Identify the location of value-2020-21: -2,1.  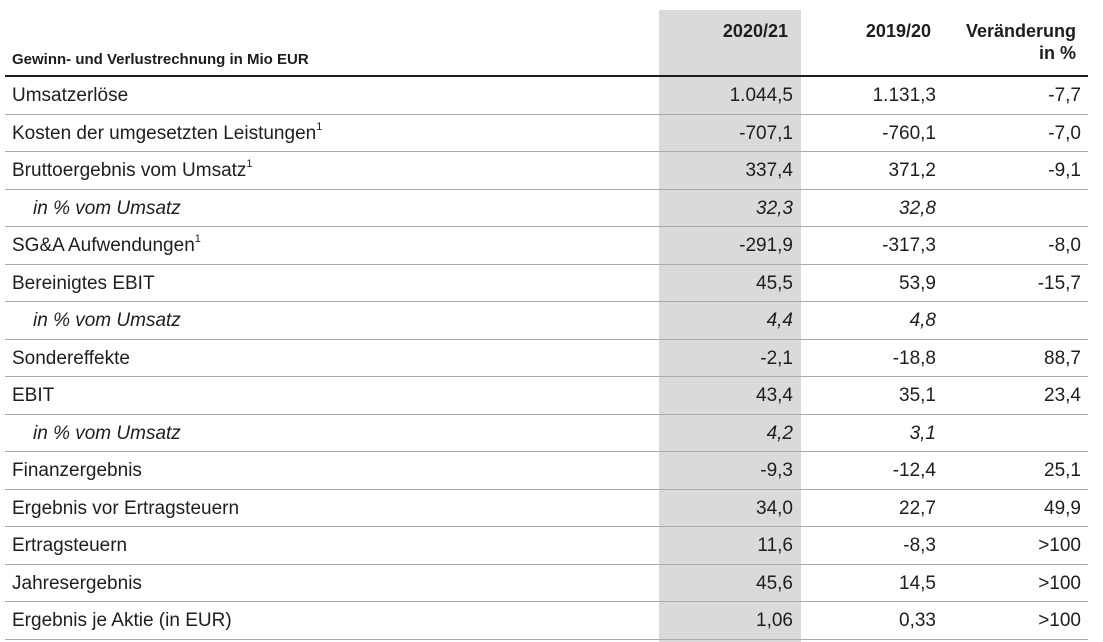
(776, 358).